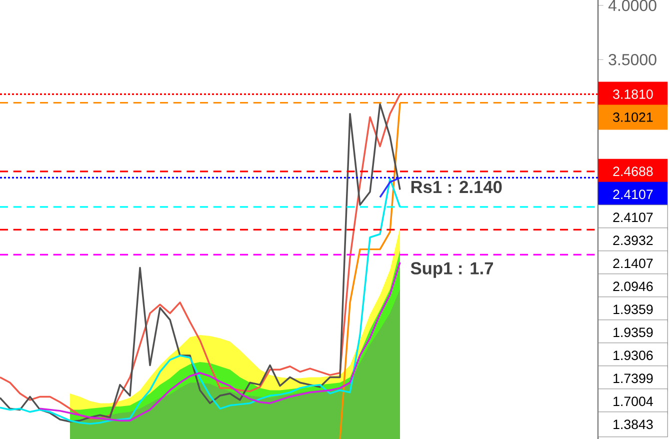 This screenshot has width=670, height=439. Describe the element at coordinates (632, 60) in the screenshot. I see `y-tick-label: 3.5000` at that location.